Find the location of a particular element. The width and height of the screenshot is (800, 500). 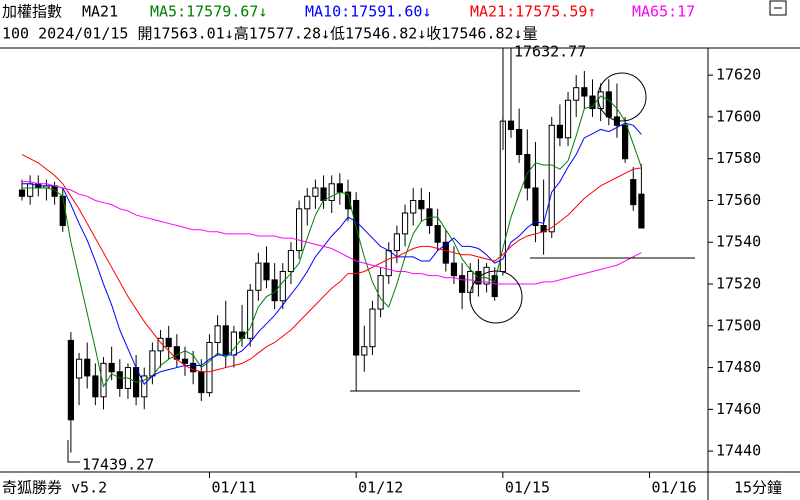

legend-entry: MA65:17 is located at coordinates (663, 12).